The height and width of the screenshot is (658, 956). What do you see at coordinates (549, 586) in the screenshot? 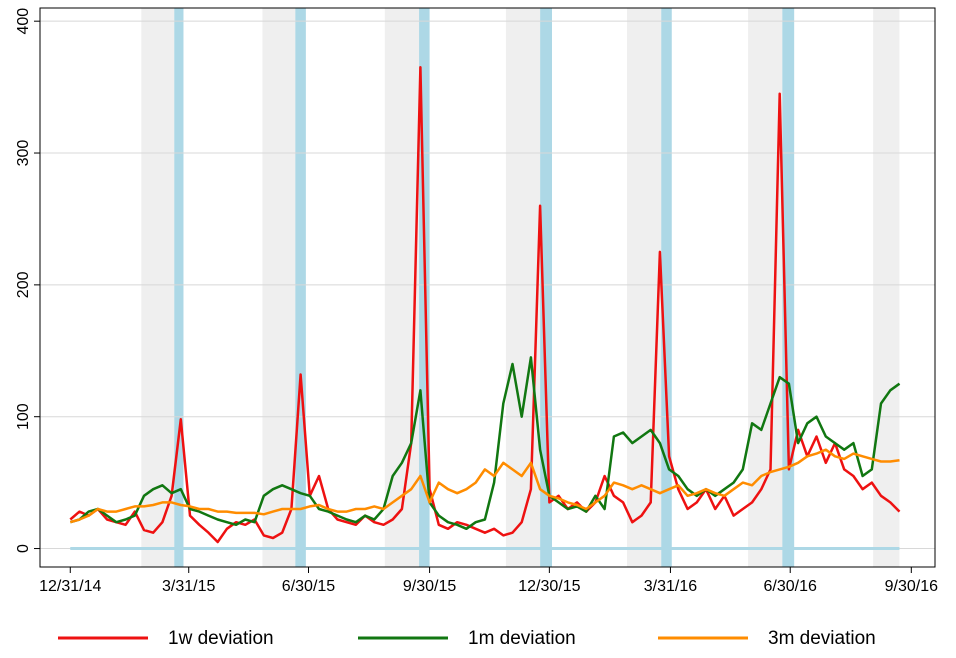
I see `x-tick-label: 12/30/15` at bounding box center [549, 586].